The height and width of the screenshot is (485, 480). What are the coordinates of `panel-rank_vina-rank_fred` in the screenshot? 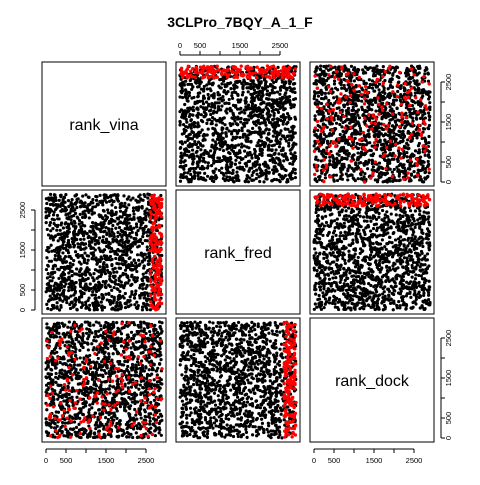 It's located at (238, 124).